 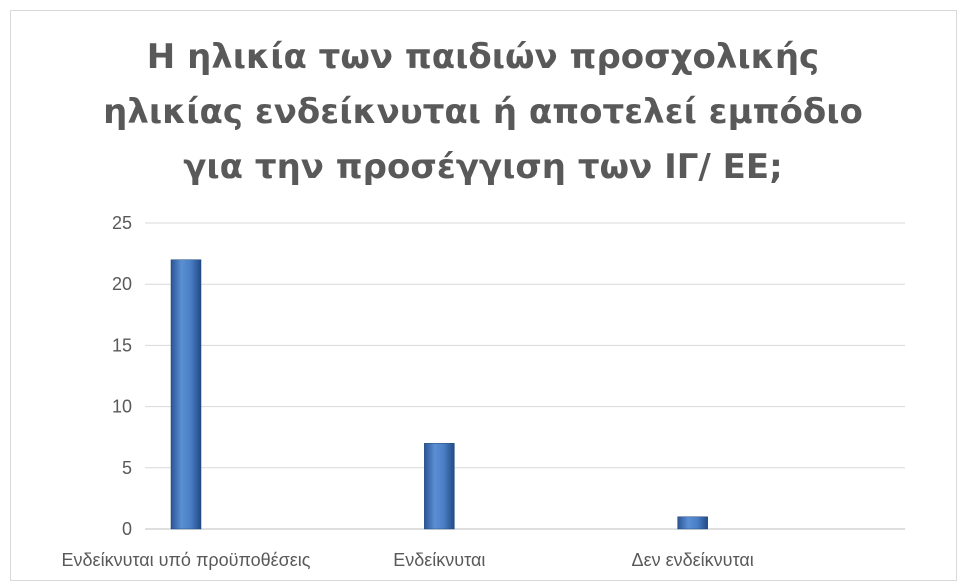 I want to click on x-category-label: Ενδείκνυται, so click(x=439, y=560).